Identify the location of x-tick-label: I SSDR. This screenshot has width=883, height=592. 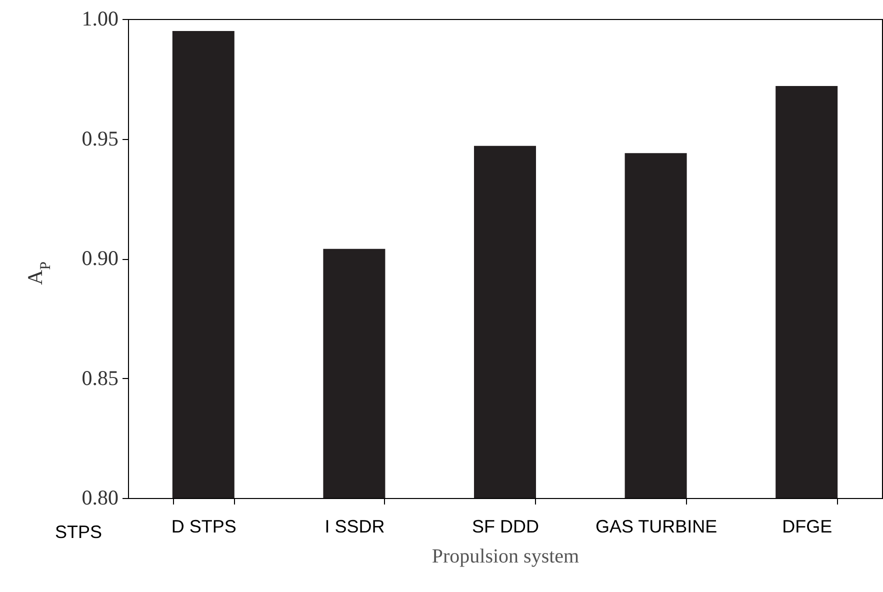
(354, 526).